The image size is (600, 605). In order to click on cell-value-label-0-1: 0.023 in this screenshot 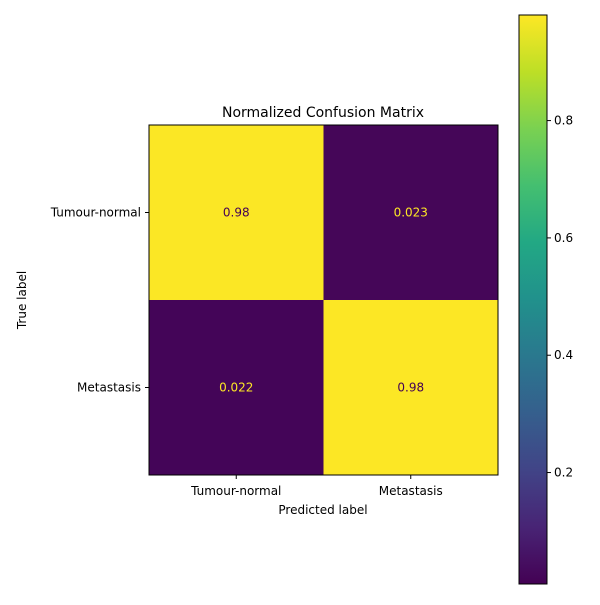, I will do `click(411, 213)`.